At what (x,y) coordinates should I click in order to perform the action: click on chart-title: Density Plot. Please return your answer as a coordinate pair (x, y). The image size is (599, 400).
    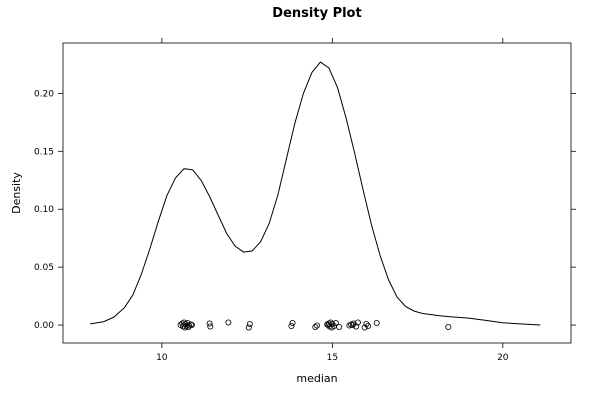
    Looking at the image, I should click on (316, 13).